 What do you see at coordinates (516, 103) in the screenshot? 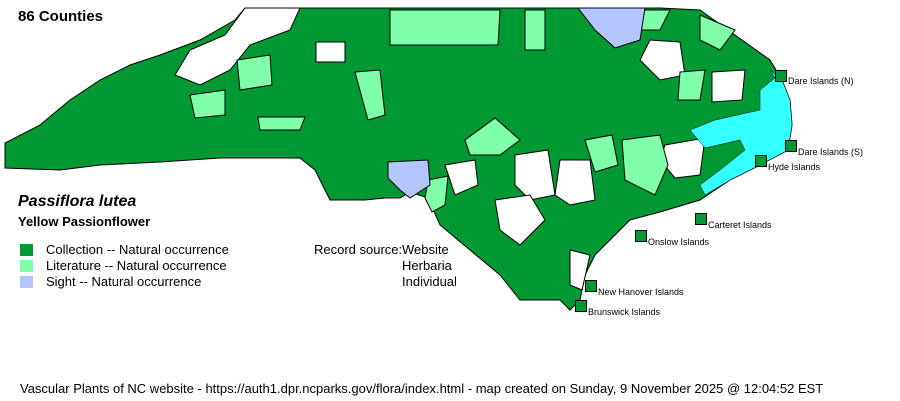
I see `sight-counties` at bounding box center [516, 103].